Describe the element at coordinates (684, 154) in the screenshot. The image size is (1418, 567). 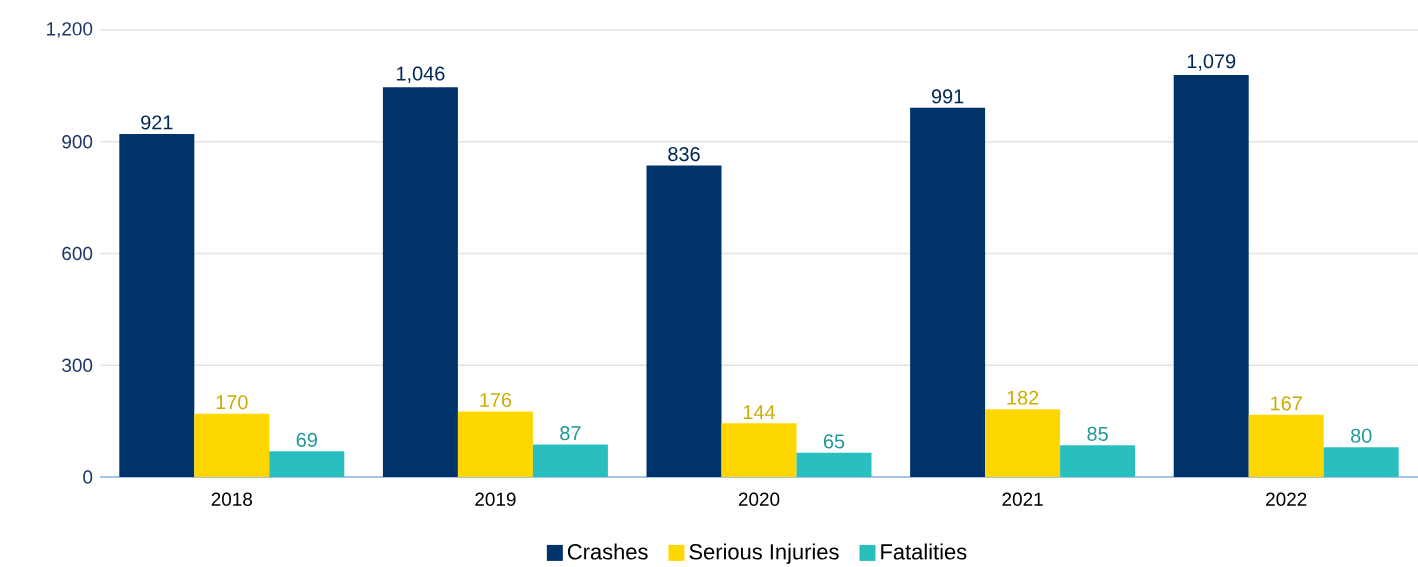
I see `data-label: 836` at that location.